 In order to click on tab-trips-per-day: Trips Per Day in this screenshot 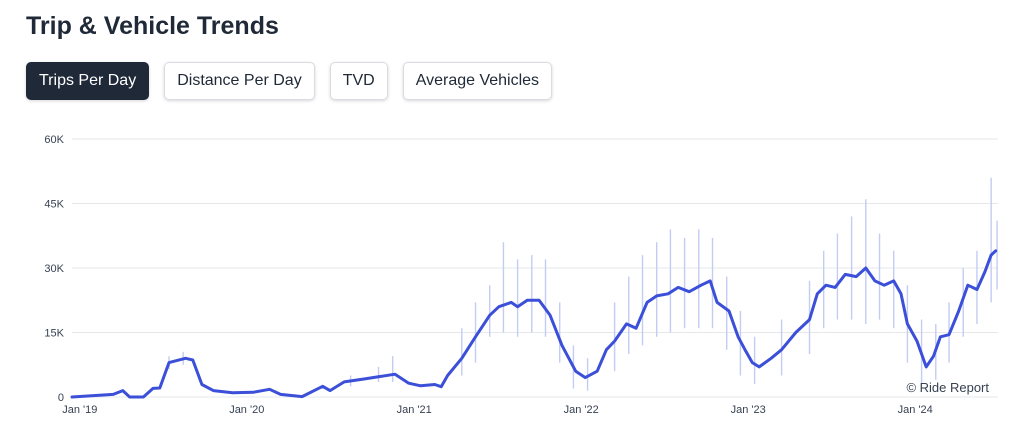, I will do `click(88, 81)`.